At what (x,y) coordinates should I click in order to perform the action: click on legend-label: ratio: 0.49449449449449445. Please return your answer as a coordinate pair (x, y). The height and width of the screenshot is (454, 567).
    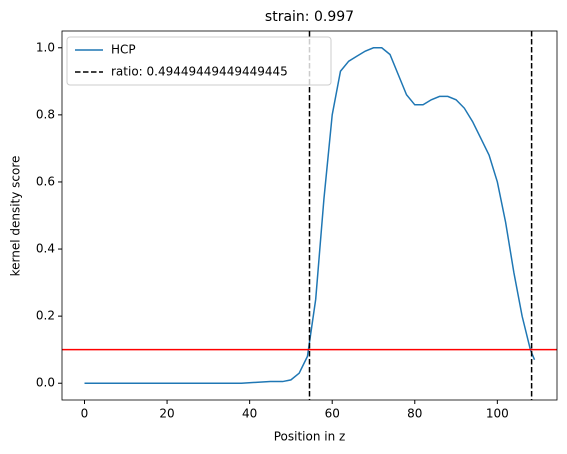
    Looking at the image, I should click on (199, 72).